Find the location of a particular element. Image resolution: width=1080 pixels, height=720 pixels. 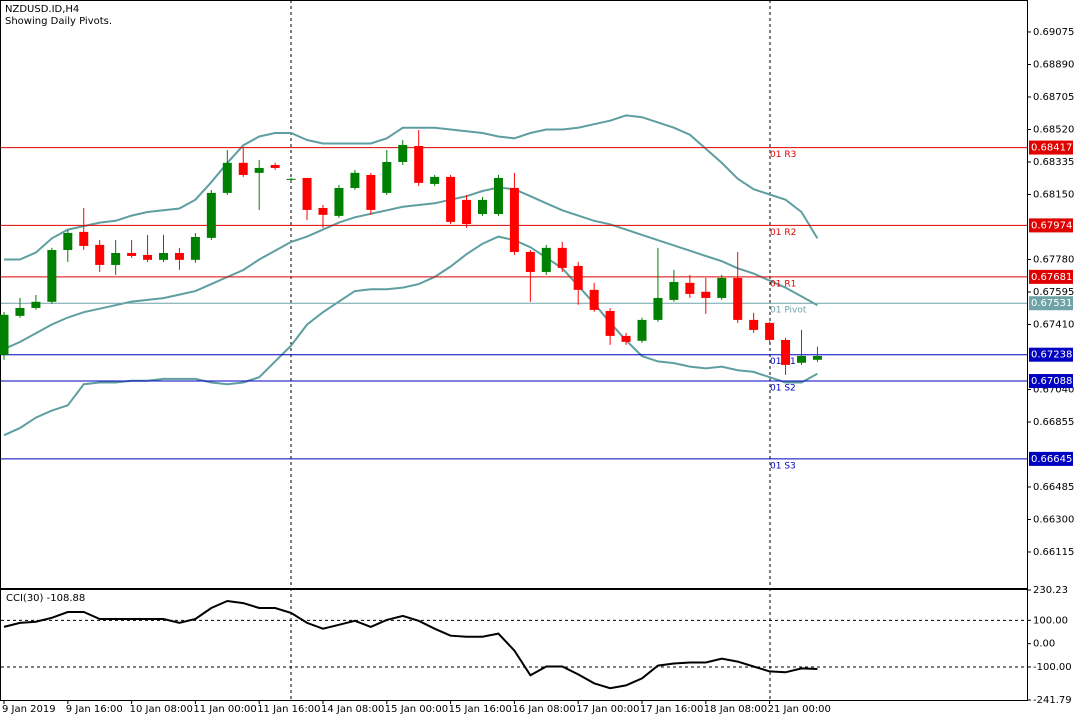

price-tag-label: 0.68417 is located at coordinates (1051, 148).